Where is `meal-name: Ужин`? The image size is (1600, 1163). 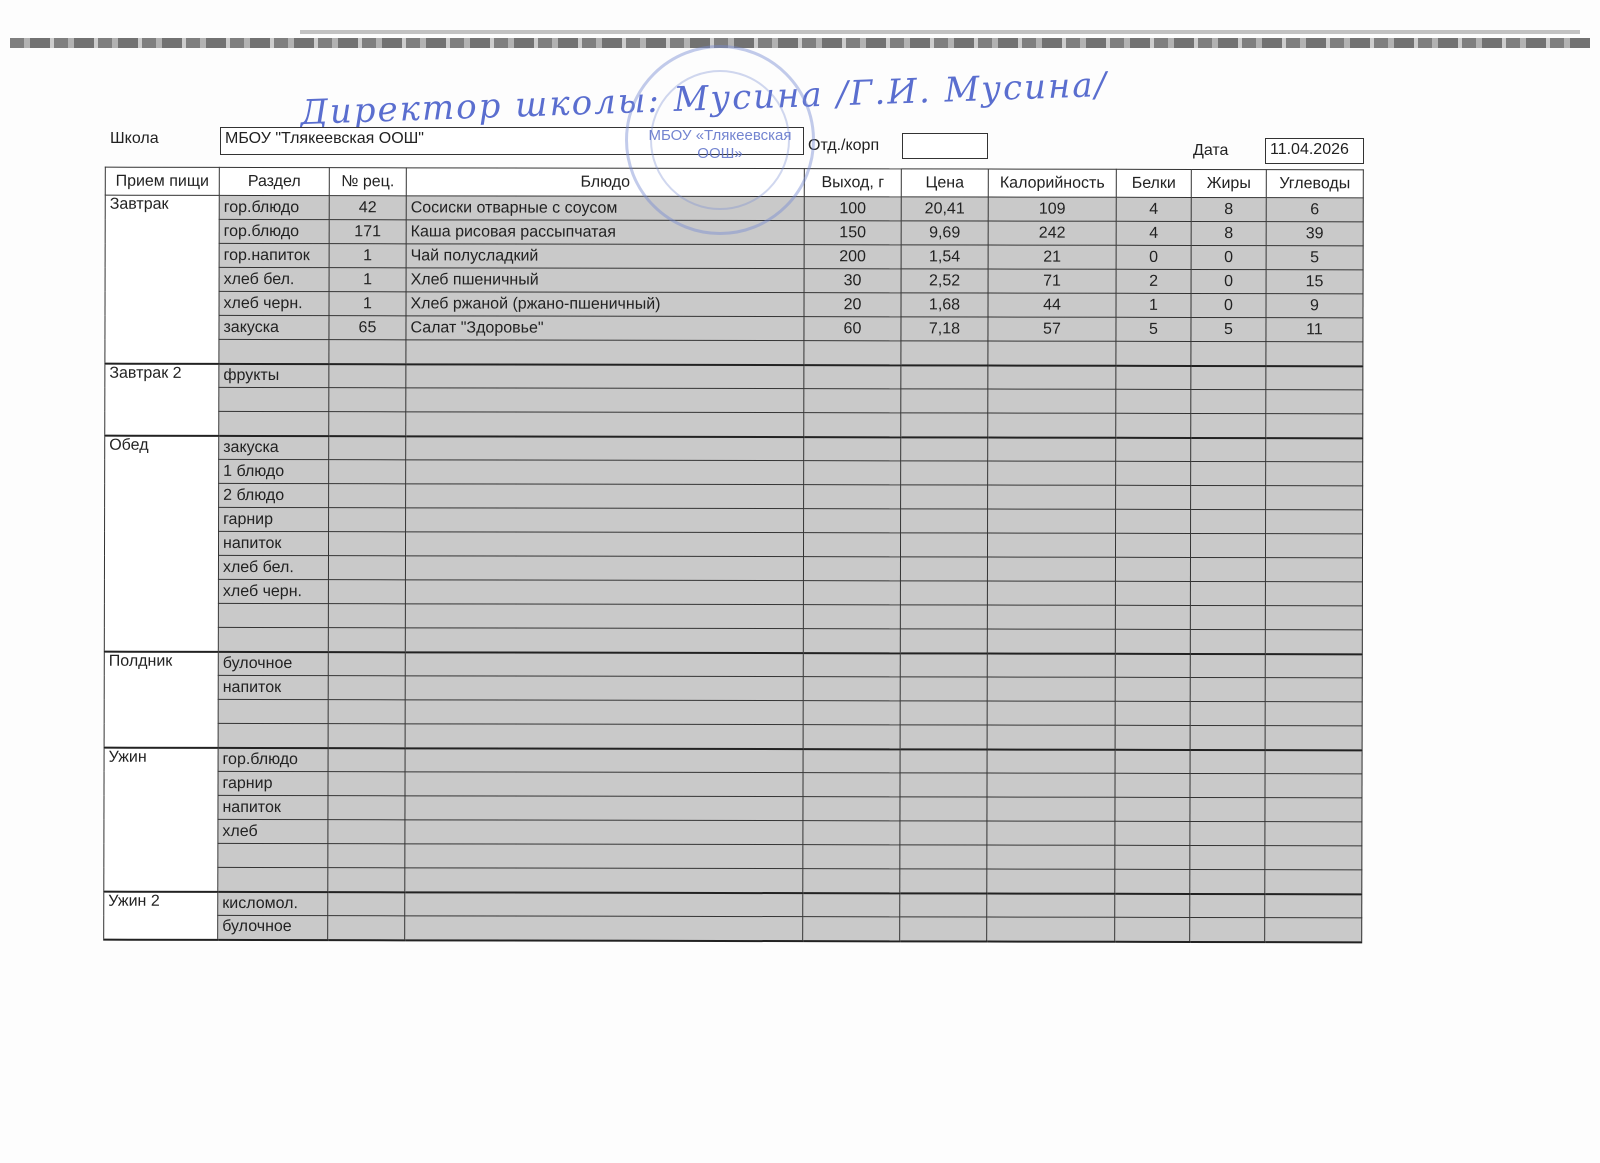 meal-name: Ужин is located at coordinates (161, 819).